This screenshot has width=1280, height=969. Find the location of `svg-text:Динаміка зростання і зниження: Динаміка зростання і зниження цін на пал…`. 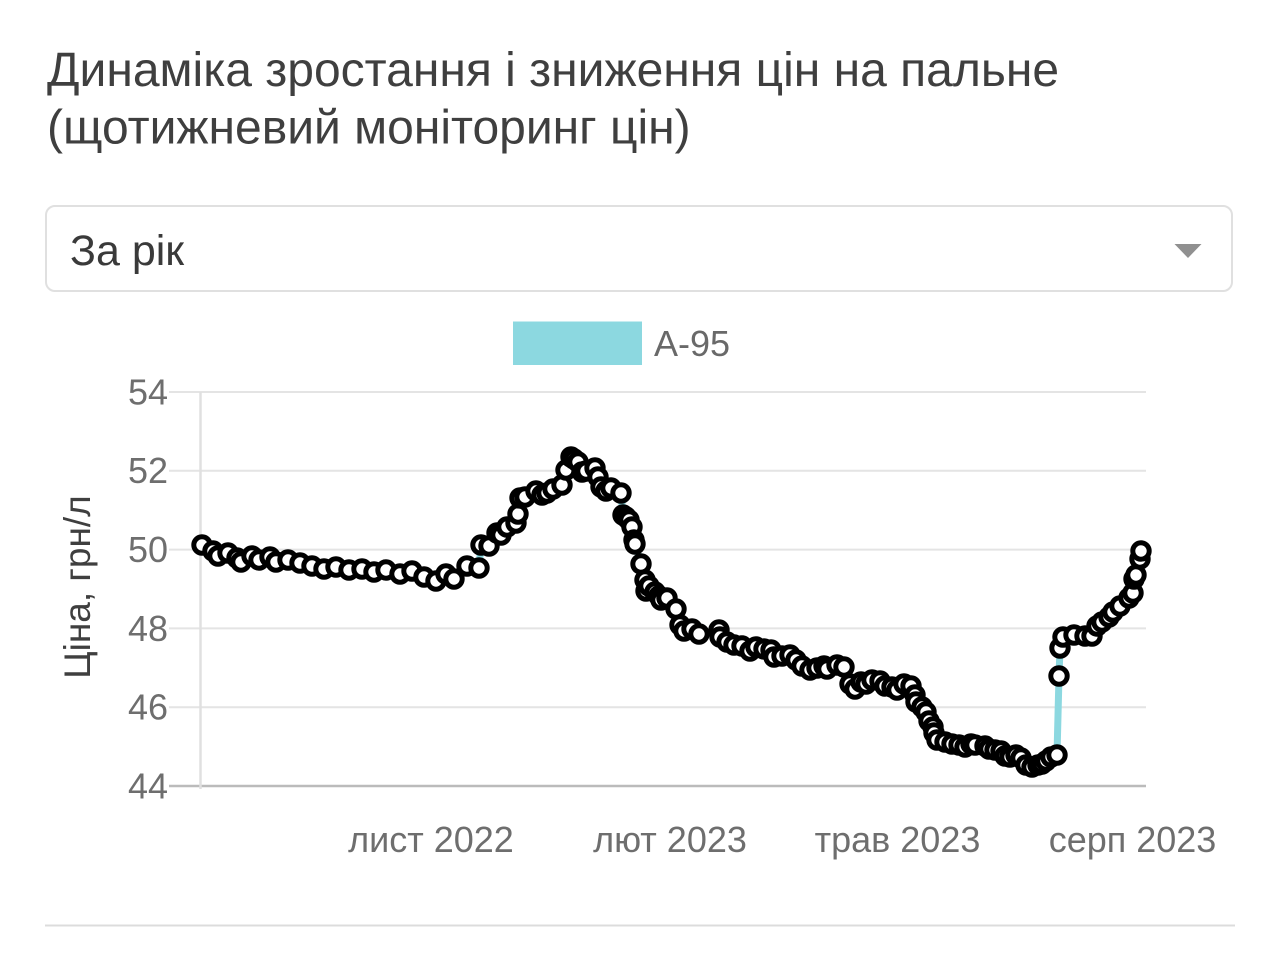

svg-text:Динаміка зростання і зниження: Динаміка зростання і зниження цін на пал… is located at coordinates (553, 70).